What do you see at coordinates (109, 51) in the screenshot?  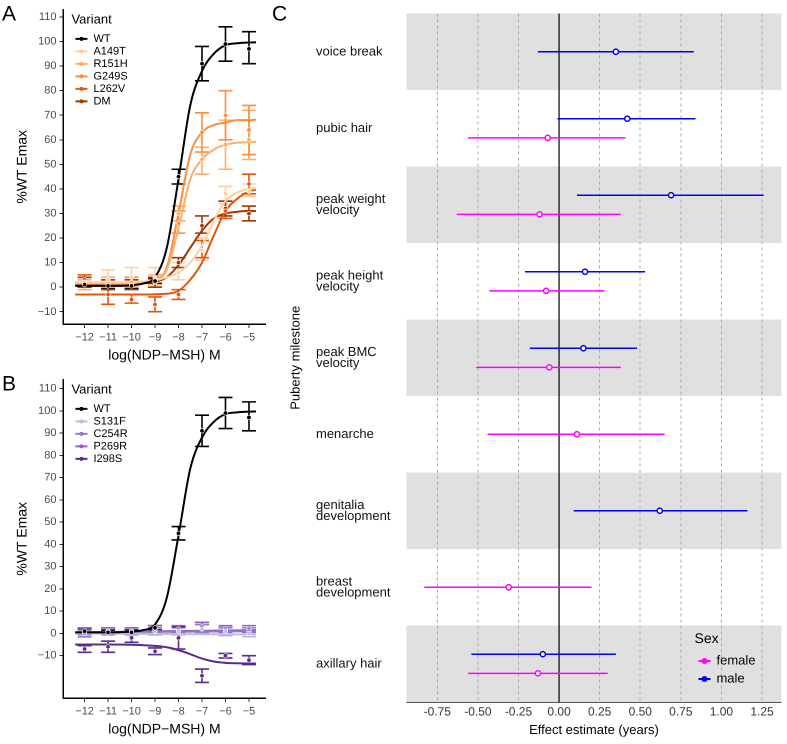 I see `legend-label: A149T` at bounding box center [109, 51].